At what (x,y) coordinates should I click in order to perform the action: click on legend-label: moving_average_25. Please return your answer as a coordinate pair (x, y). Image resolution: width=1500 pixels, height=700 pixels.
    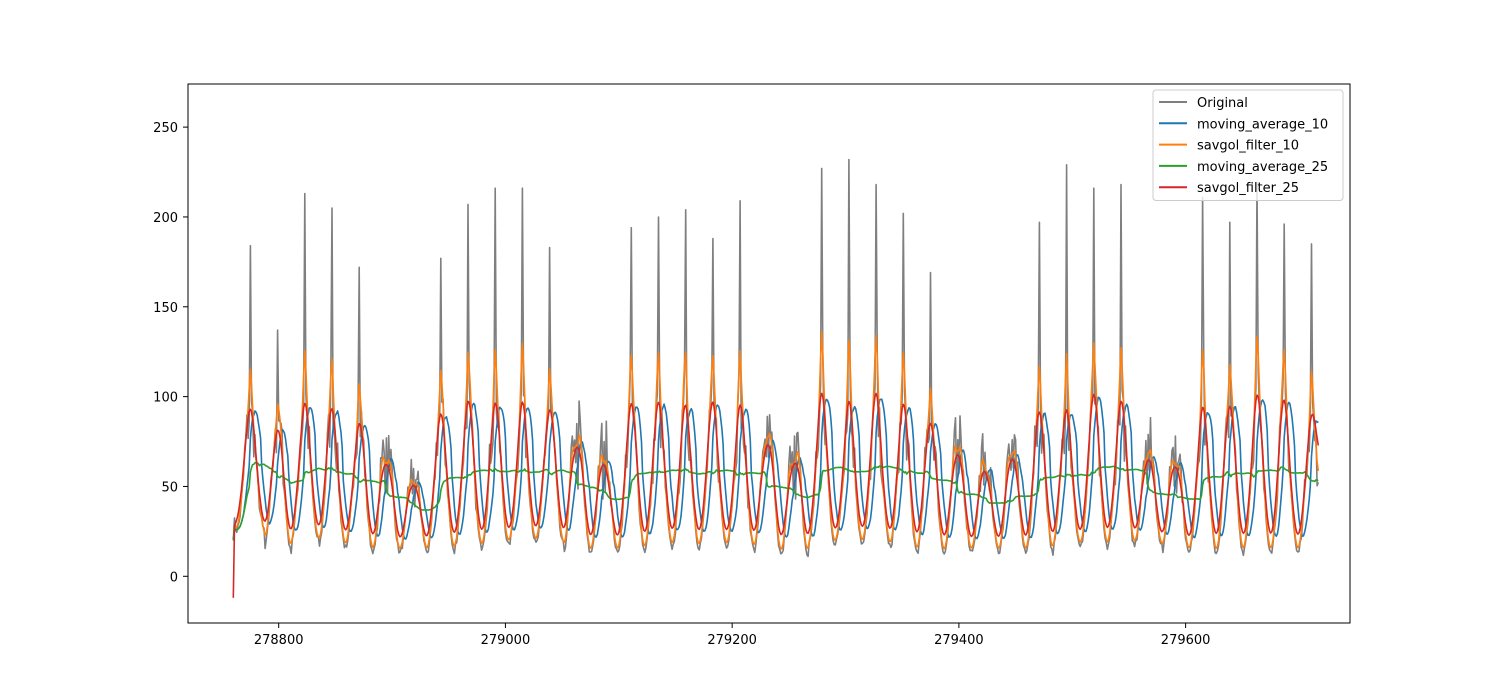
    Looking at the image, I should click on (1262, 167).